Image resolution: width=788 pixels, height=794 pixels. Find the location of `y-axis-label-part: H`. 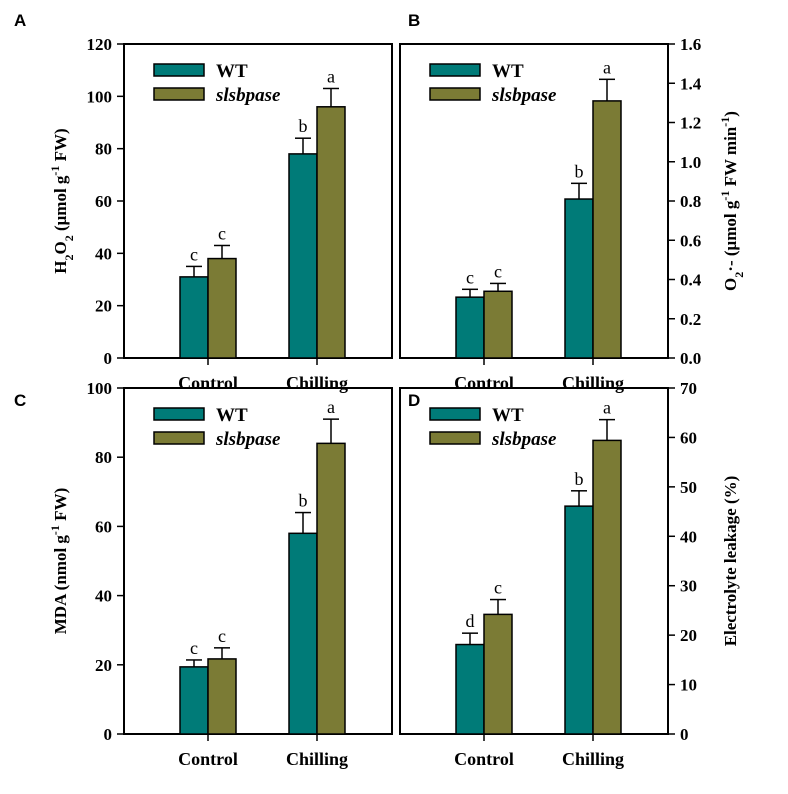

y-axis-label-part: H is located at coordinates (60, 266).